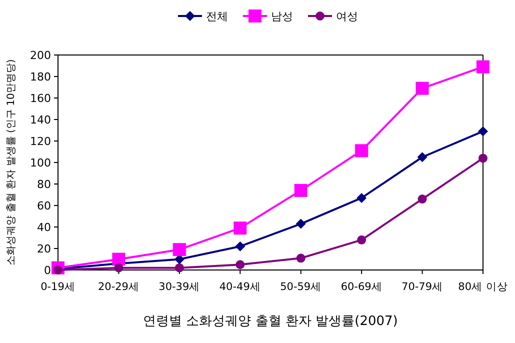 This screenshot has width=515, height=343. What do you see at coordinates (361, 287) in the screenshot?
I see `x-tick-label: 60-69세` at bounding box center [361, 287].